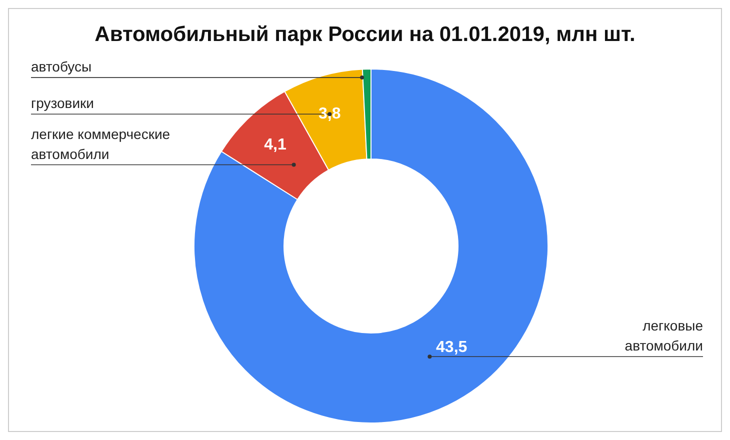 This screenshot has width=730, height=440. What do you see at coordinates (100, 144) in the screenshot?
I see `slice-label: легкие коммерческие автомобили` at bounding box center [100, 144].